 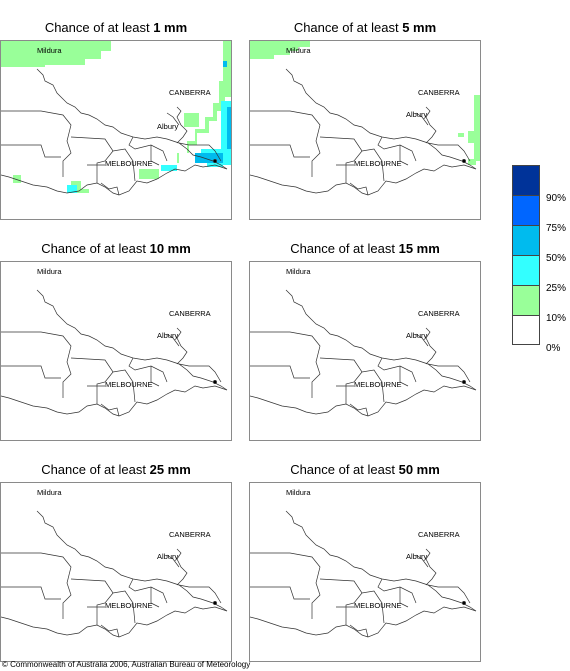 I want to click on map-5mm: Mildura CANBERRA Albury MELBOURNE, so click(x=365, y=130).